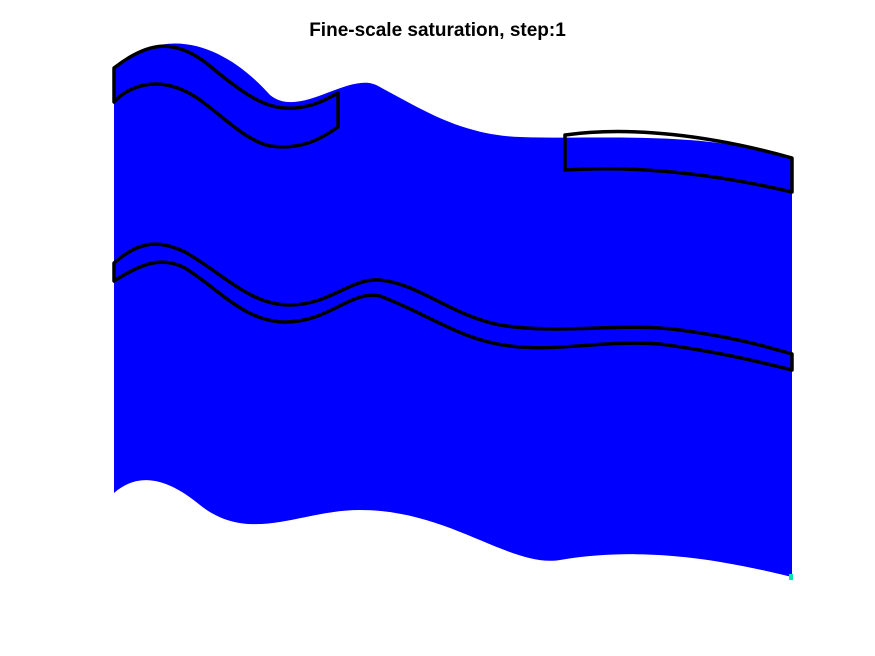 This screenshot has height=656, width=875. What do you see at coordinates (678, 161) in the screenshot?
I see `lens-outline-top-right` at bounding box center [678, 161].